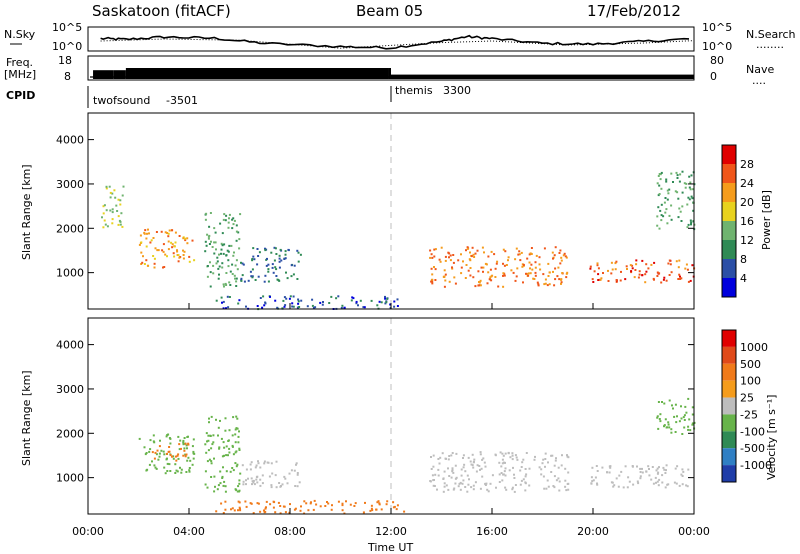 Image resolution: width=800 pixels, height=554 pixels. Describe the element at coordinates (729, 268) in the screenshot. I see `colorbar-swatch` at that location.